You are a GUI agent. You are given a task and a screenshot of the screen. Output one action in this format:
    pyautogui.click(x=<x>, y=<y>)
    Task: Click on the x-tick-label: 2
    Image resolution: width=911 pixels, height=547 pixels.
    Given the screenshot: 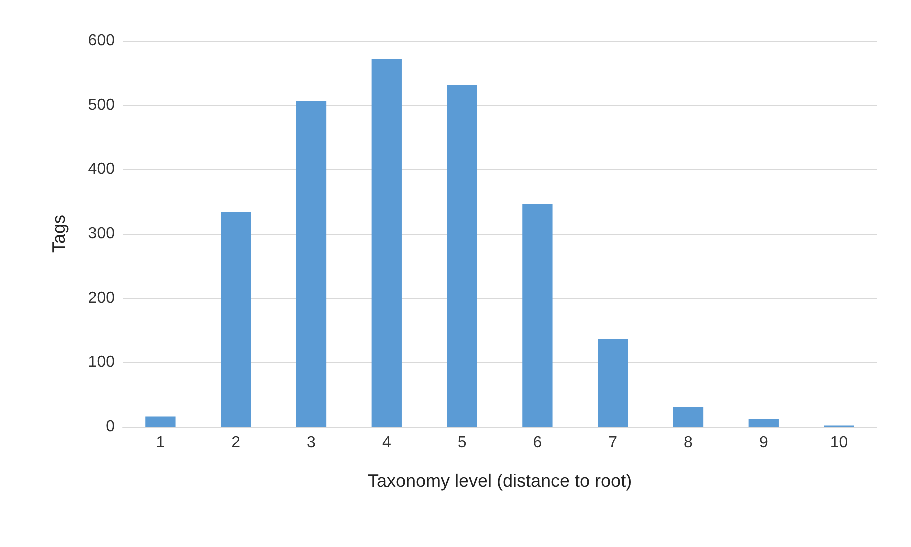 What is the action you would take?
    pyautogui.click(x=236, y=443)
    